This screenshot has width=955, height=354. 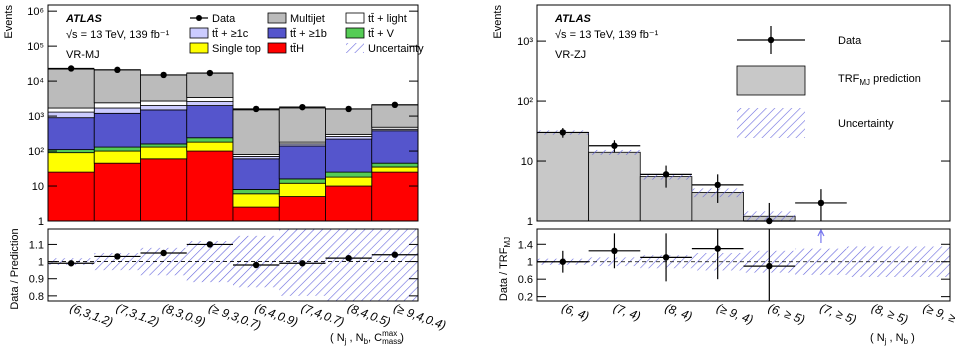 What do you see at coordinates (420, 317) in the screenshot?
I see `x-tick-label: (≥ 9,4,0.4)` at bounding box center [420, 317].